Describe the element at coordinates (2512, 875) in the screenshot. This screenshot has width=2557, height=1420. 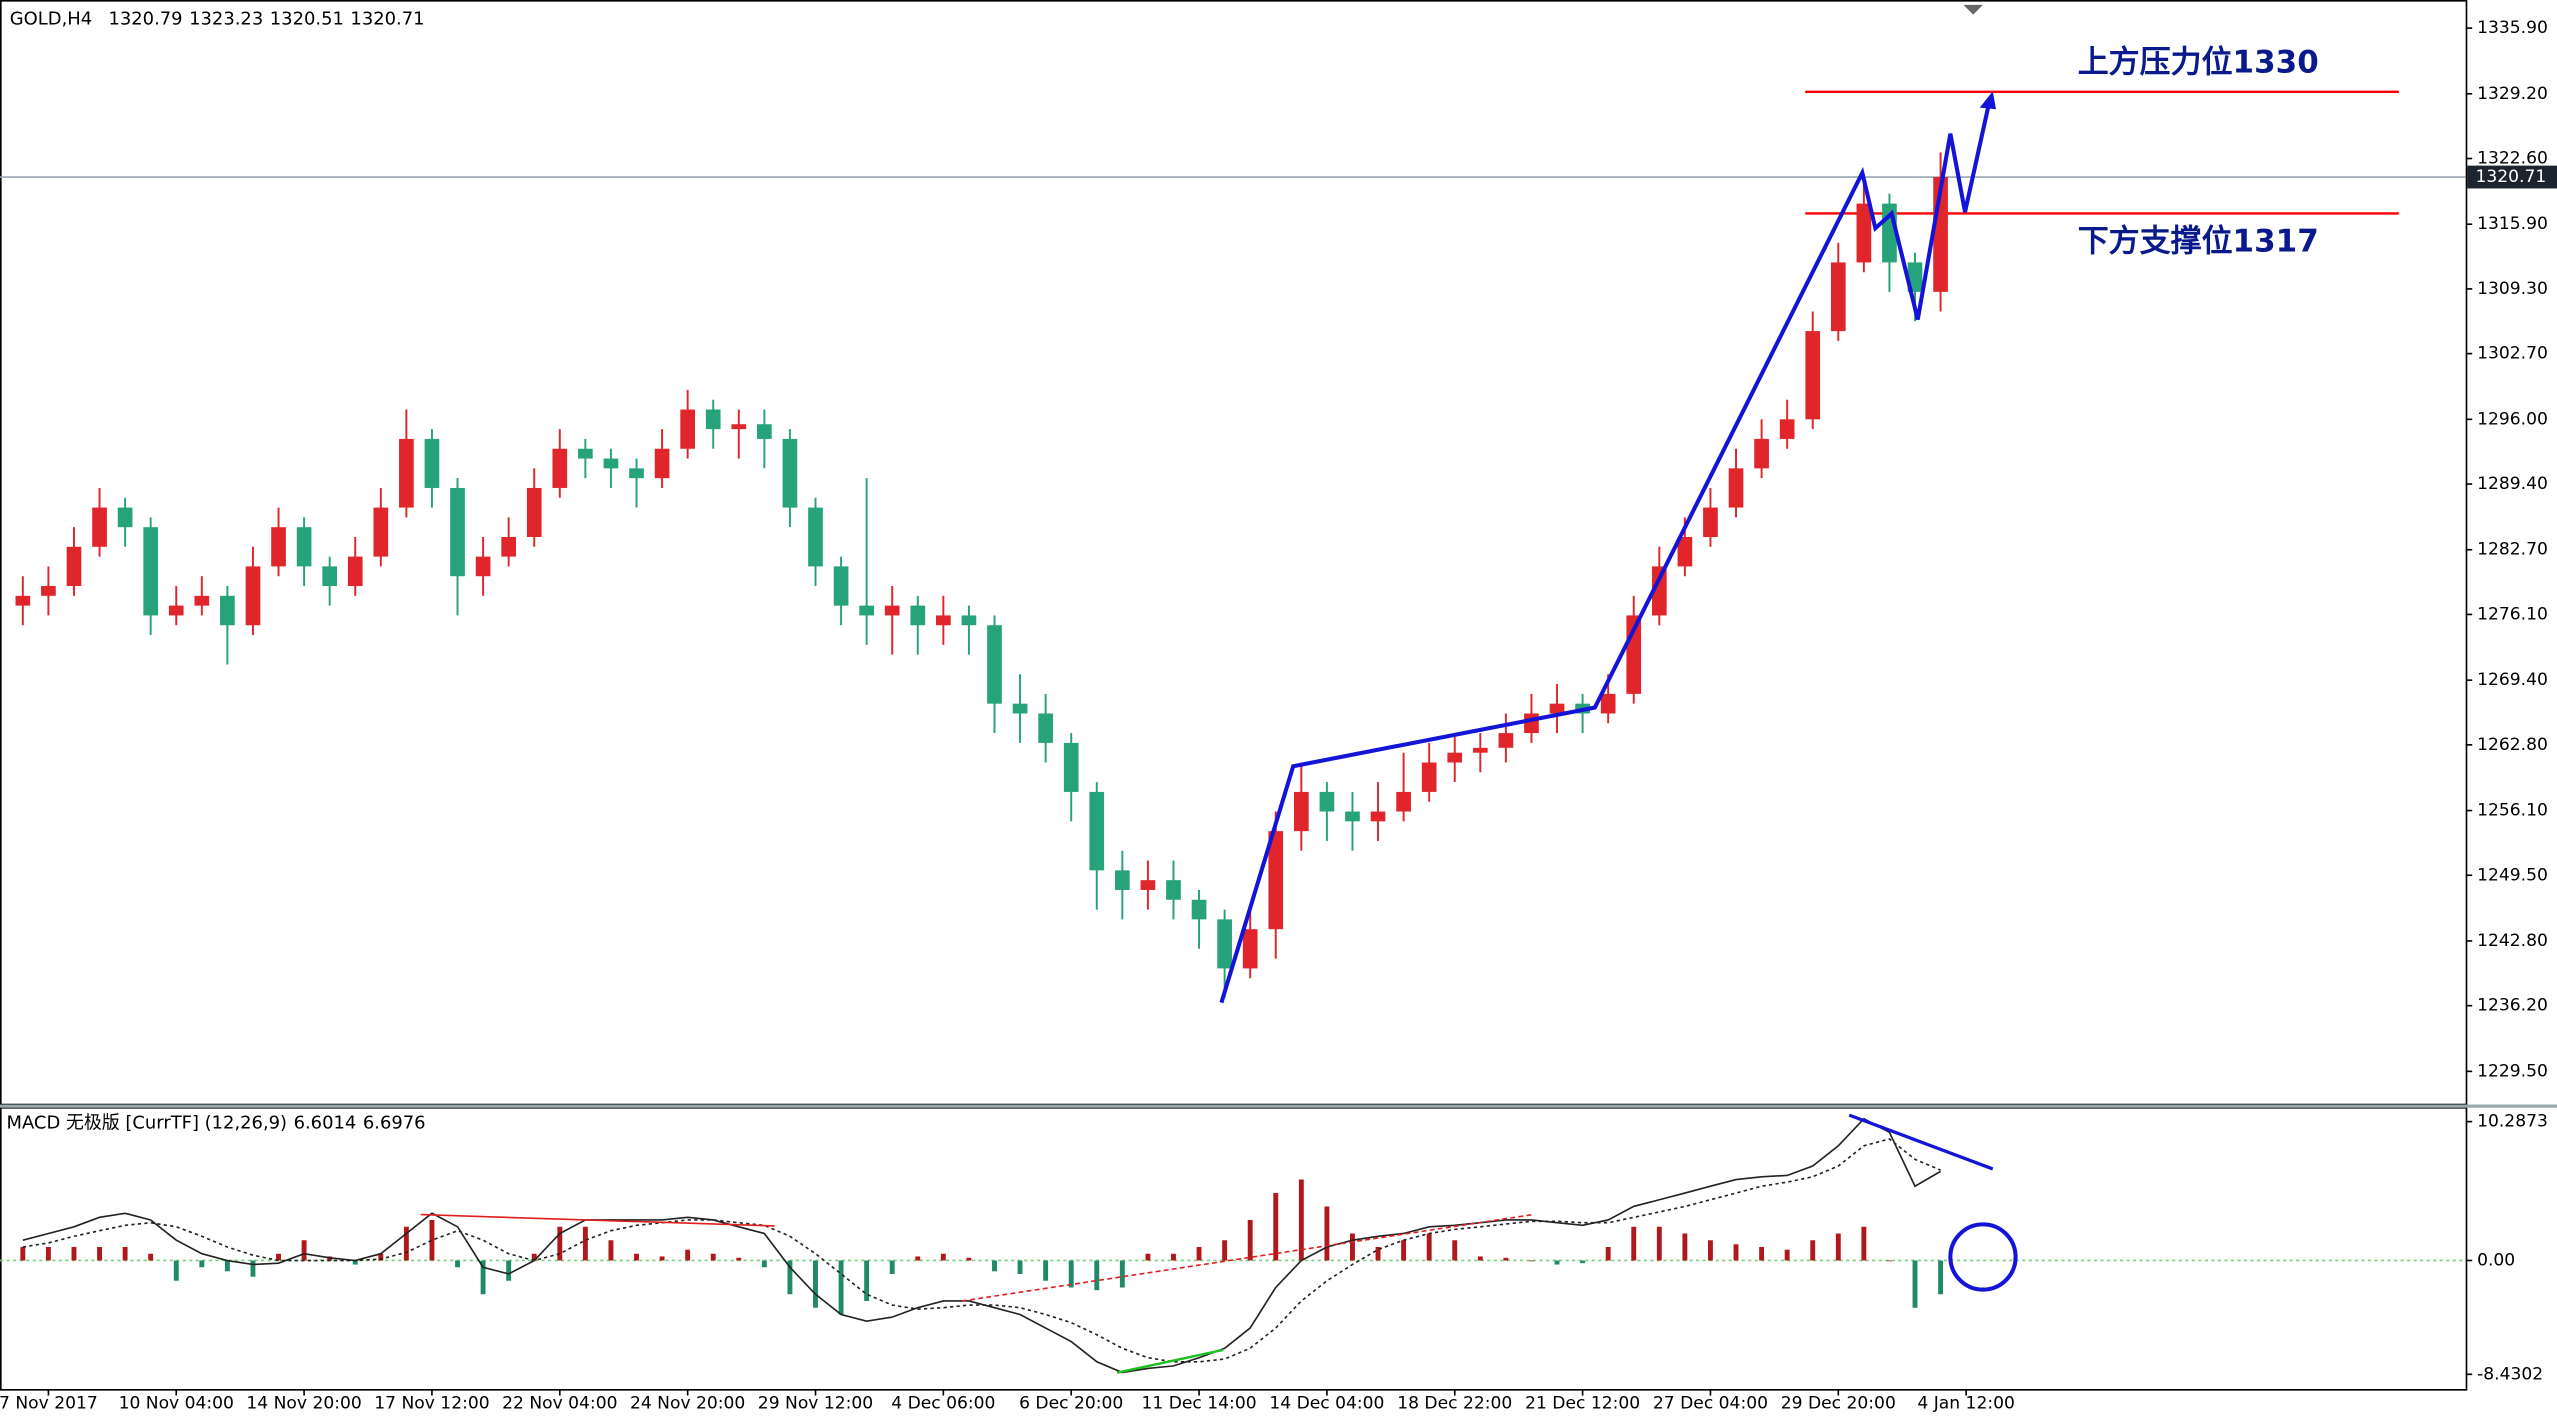
I see `y-tick-label: 1249.50` at that location.